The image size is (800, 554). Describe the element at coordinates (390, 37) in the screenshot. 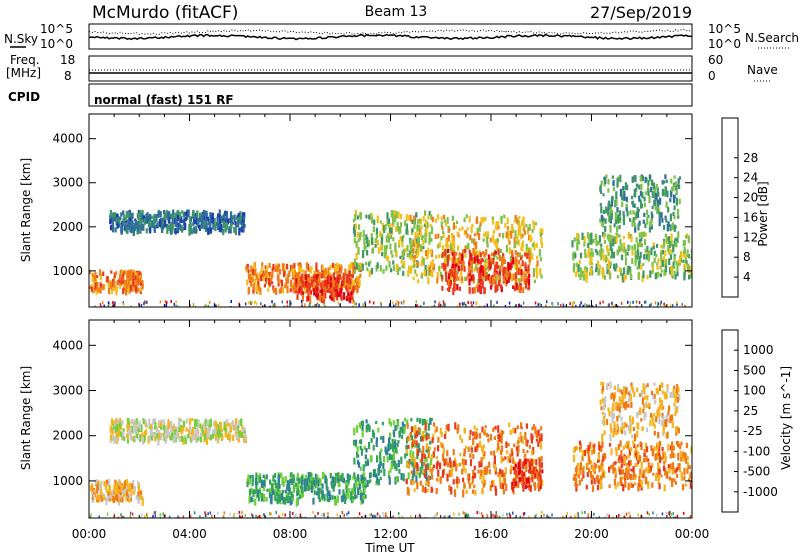

I see `noise-sky-trace` at that location.